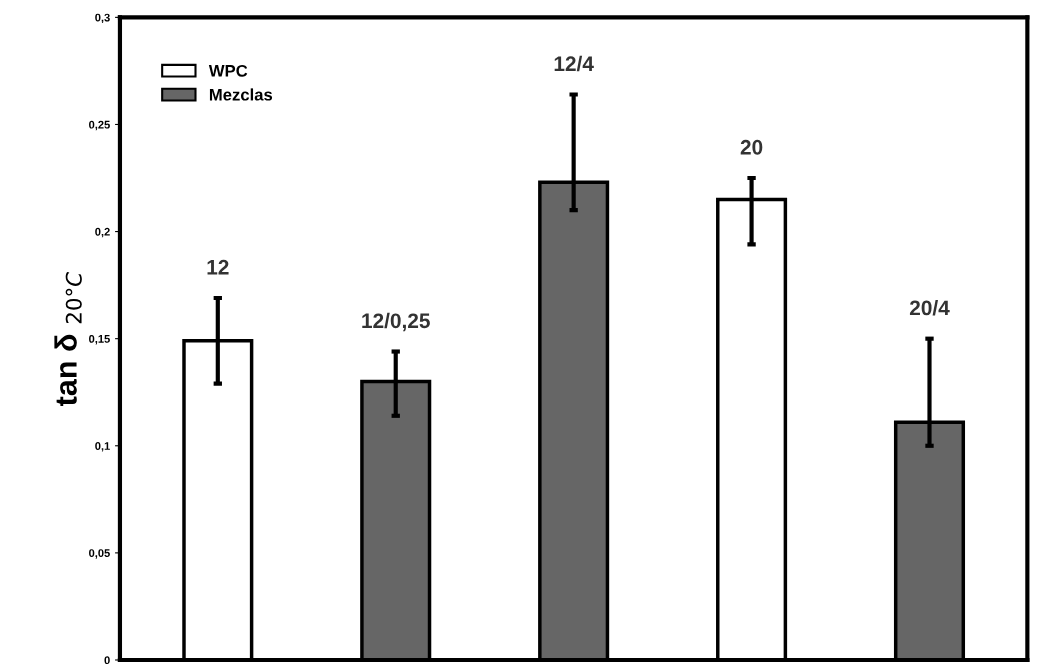 The image size is (1043, 668). I want to click on x-tick-label: 20, so click(751, 147).